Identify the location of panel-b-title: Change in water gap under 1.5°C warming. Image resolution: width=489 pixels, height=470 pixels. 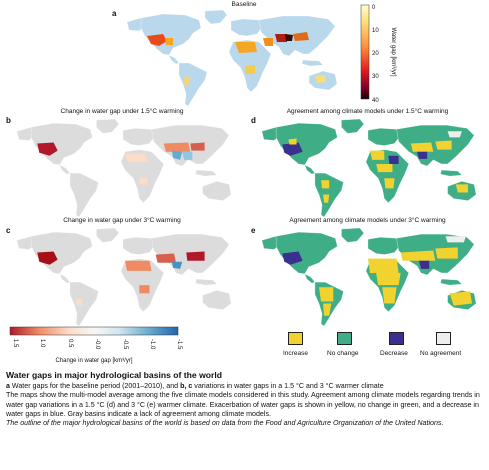
(122, 111).